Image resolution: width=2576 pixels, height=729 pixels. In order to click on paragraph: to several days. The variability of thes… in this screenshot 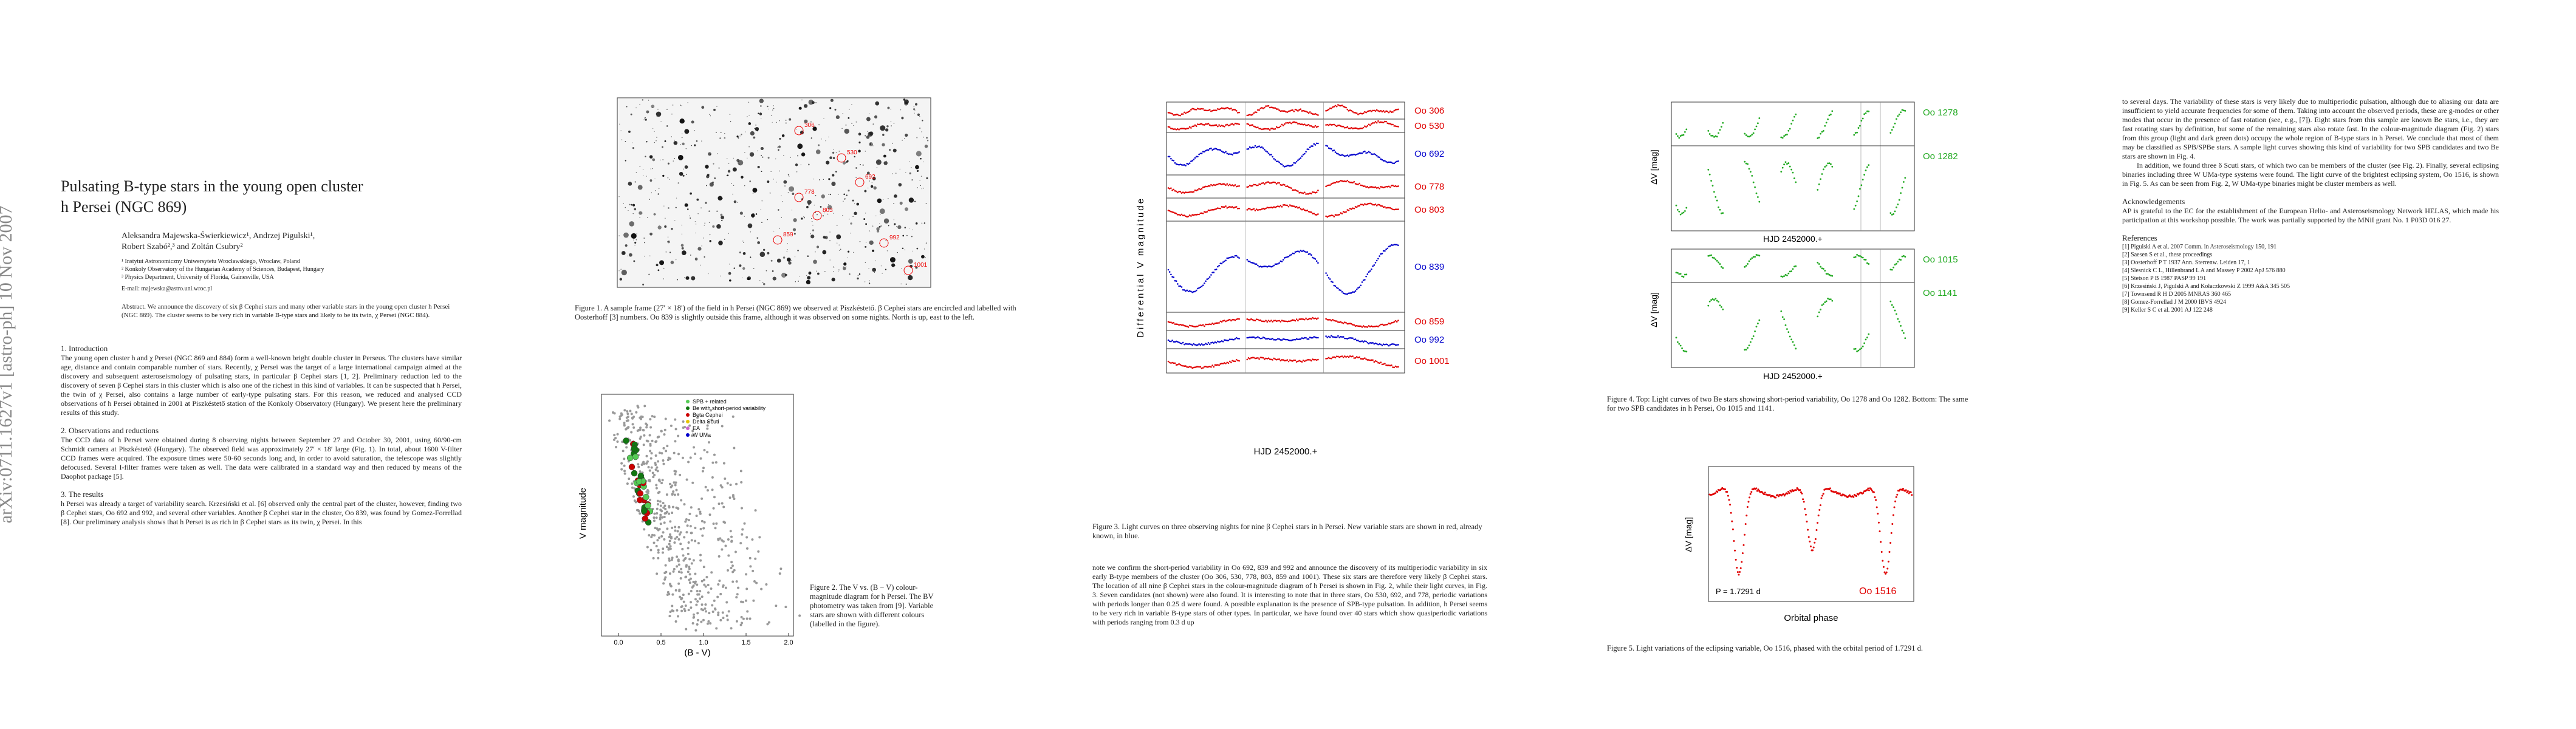, I will do `click(2310, 128)`.